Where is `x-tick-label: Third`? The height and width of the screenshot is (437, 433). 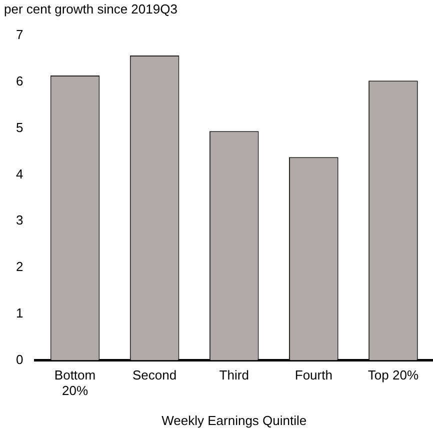
x-tick-label: Third is located at coordinates (234, 375).